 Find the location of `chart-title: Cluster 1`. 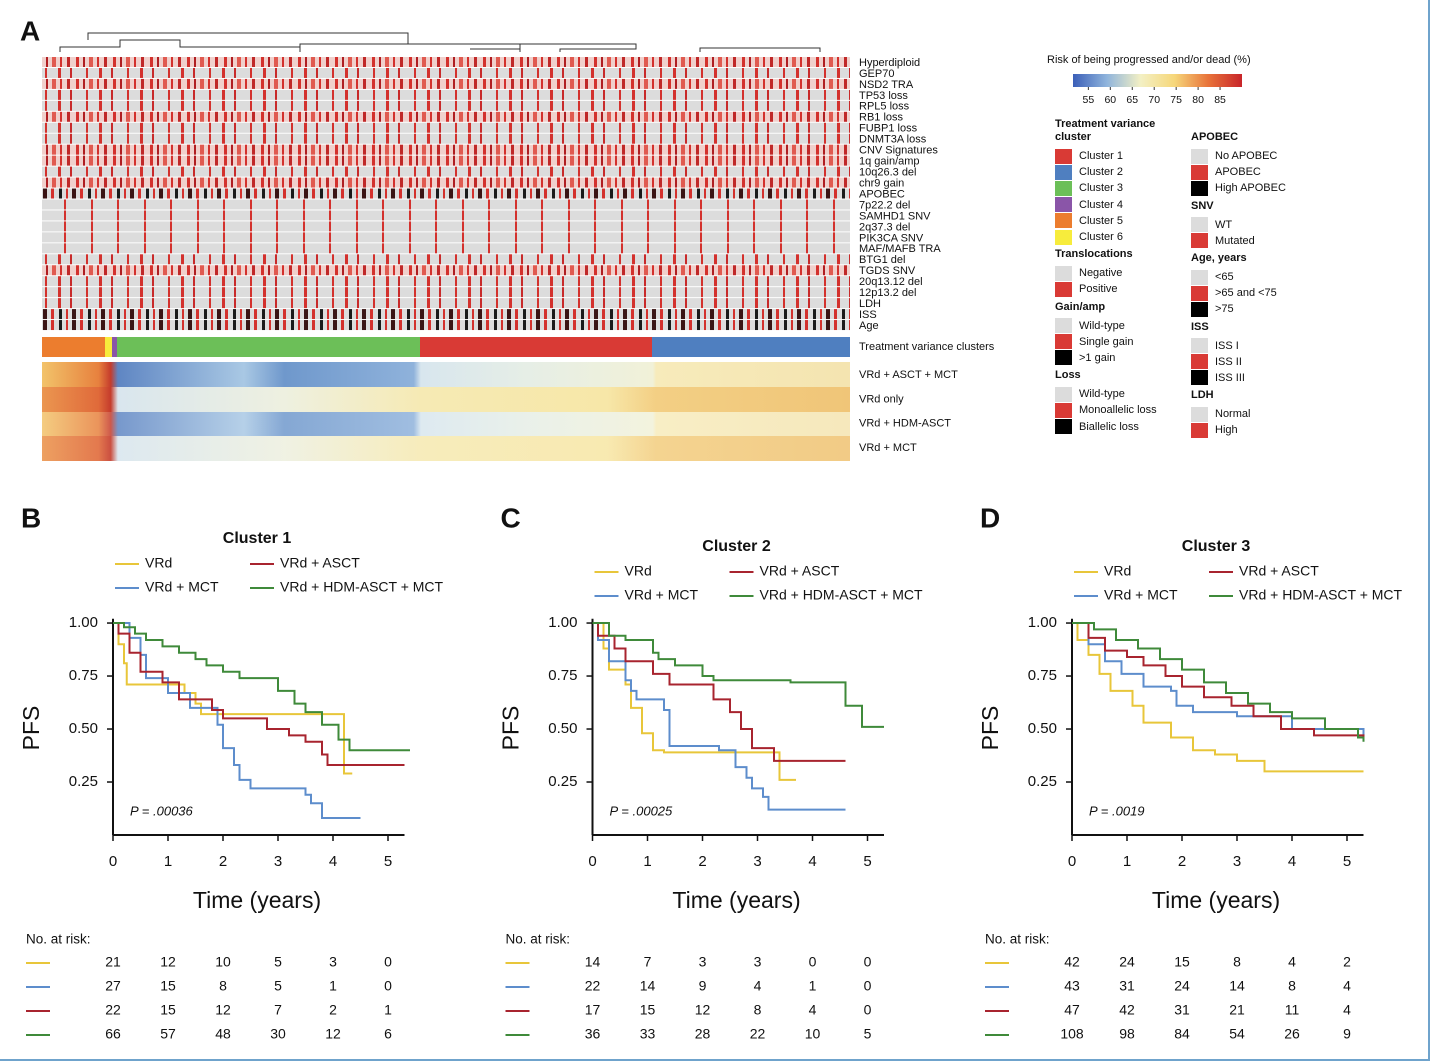

chart-title: Cluster 1 is located at coordinates (257, 538).